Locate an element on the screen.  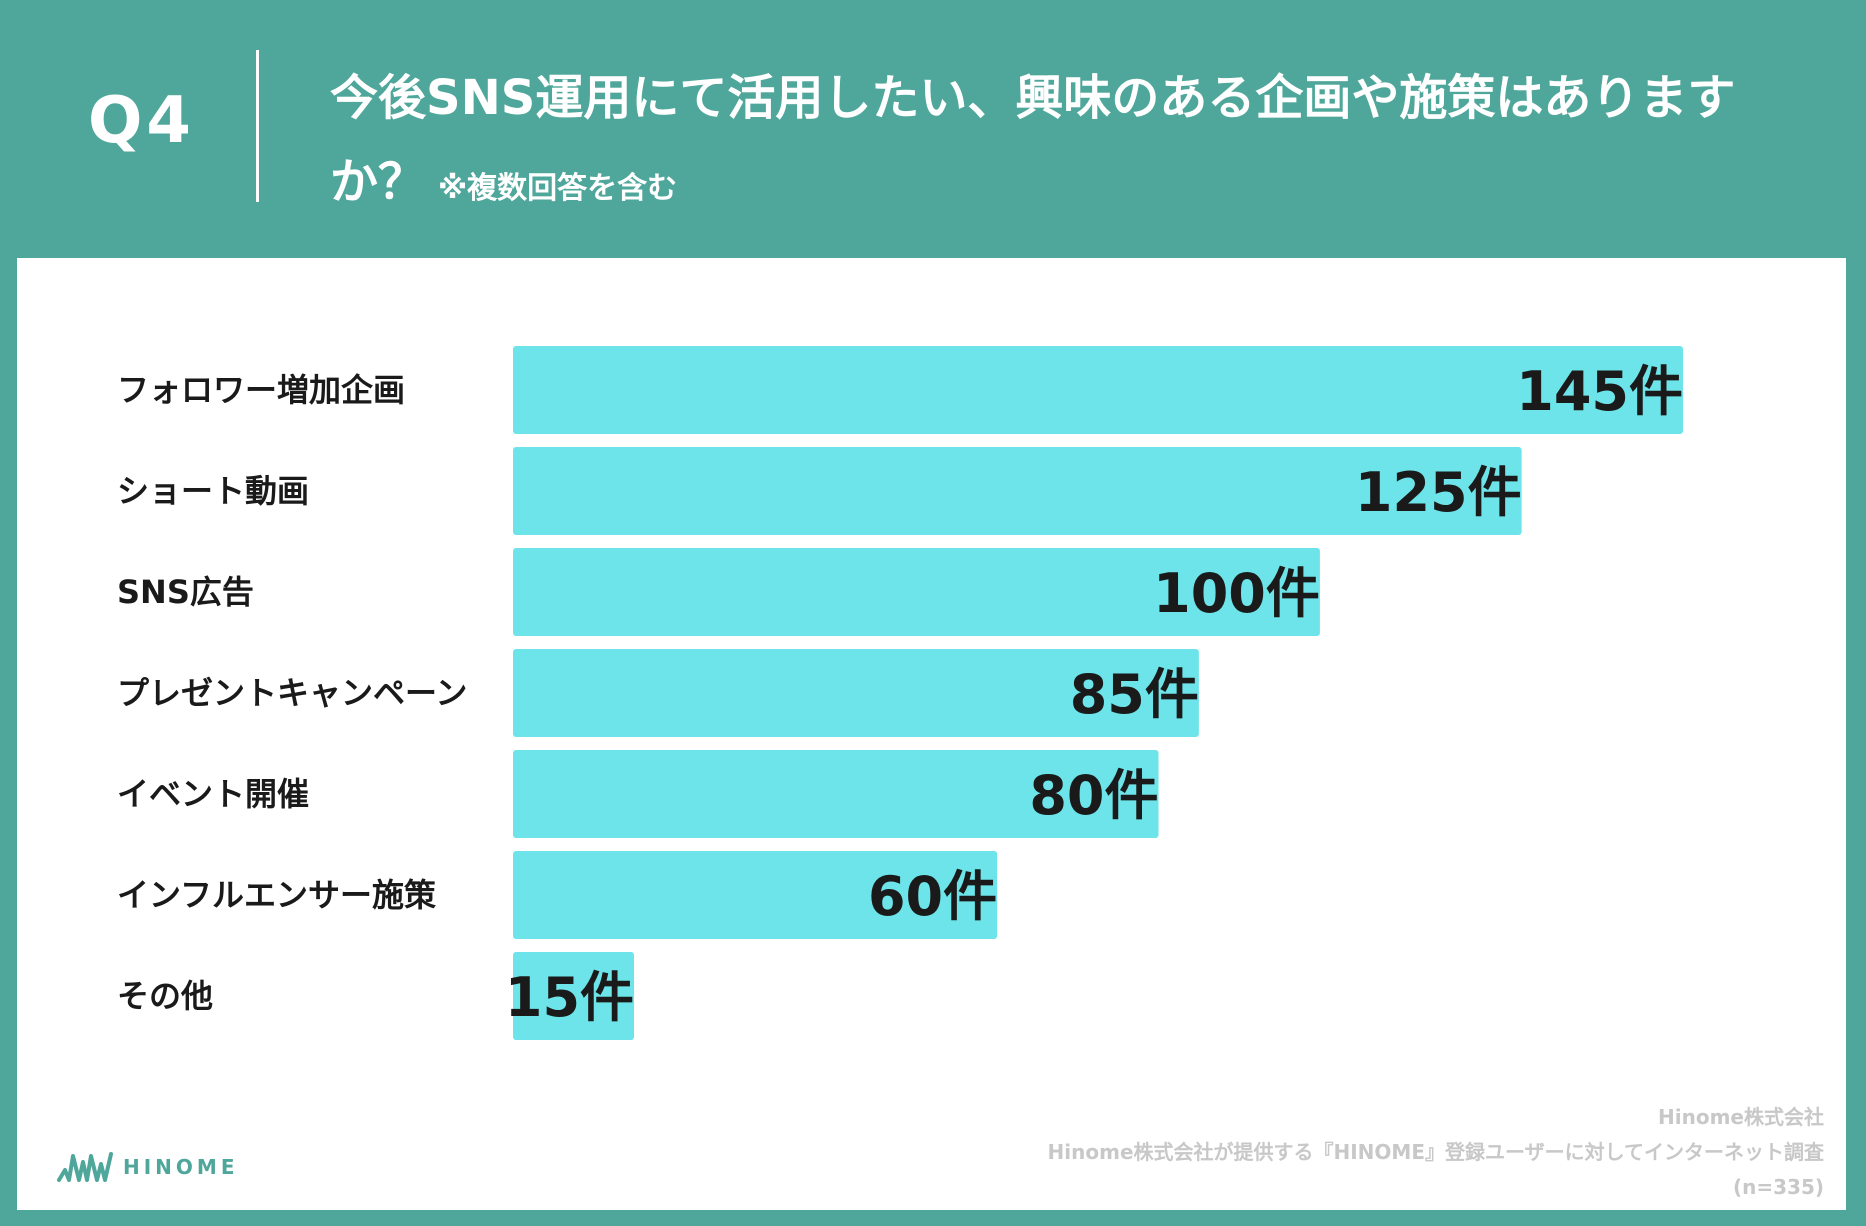
question-note: ※複数回答を含む is located at coordinates (558, 188).